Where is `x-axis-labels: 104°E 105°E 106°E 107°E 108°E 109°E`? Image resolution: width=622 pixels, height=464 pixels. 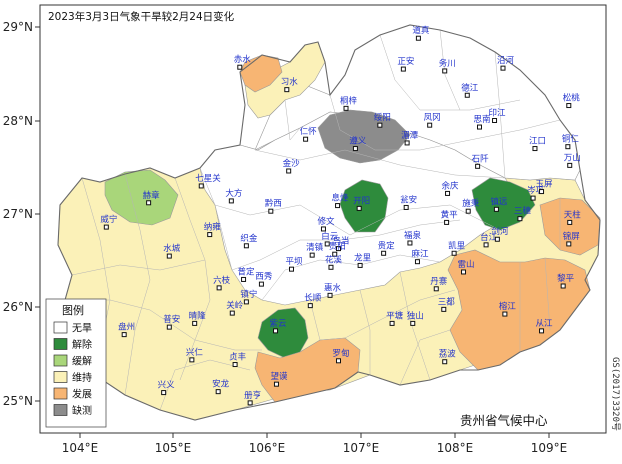 x-axis-labels: 104°E 105°E 106°E 107°E 108°E 109°E is located at coordinates (315, 448).